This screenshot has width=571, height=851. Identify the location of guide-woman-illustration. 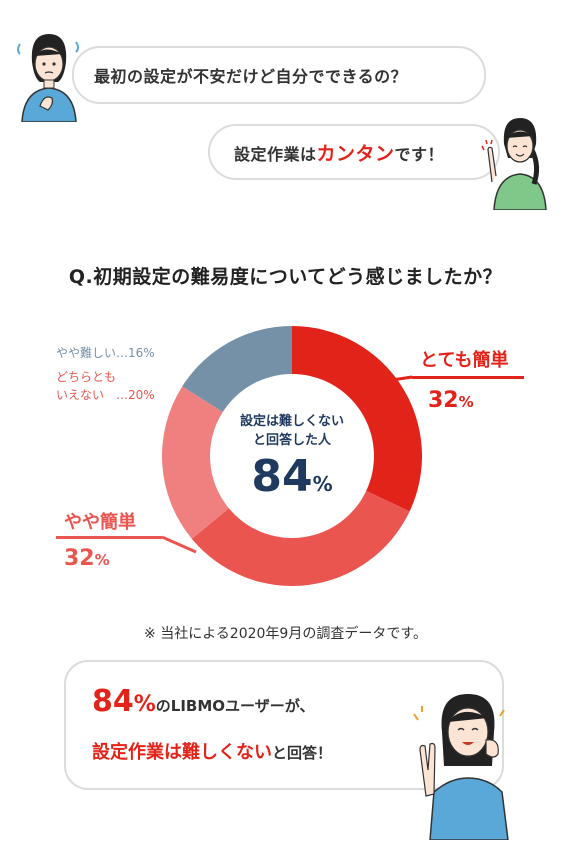
(518, 160).